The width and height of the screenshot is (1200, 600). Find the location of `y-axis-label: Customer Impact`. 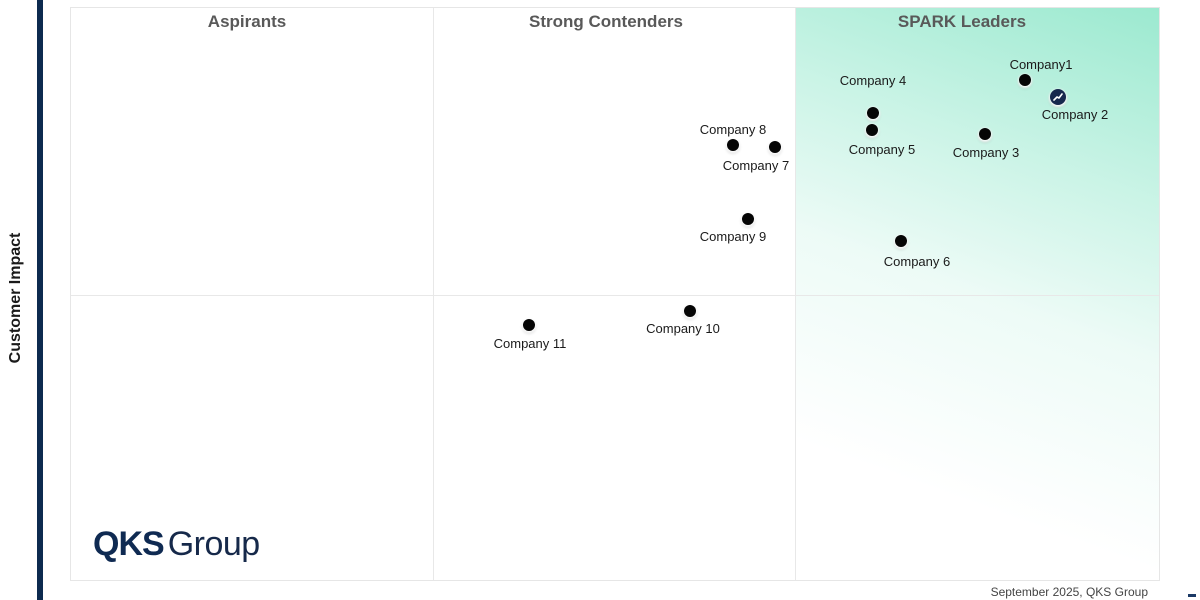

y-axis-label: Customer Impact is located at coordinates (15, 298).